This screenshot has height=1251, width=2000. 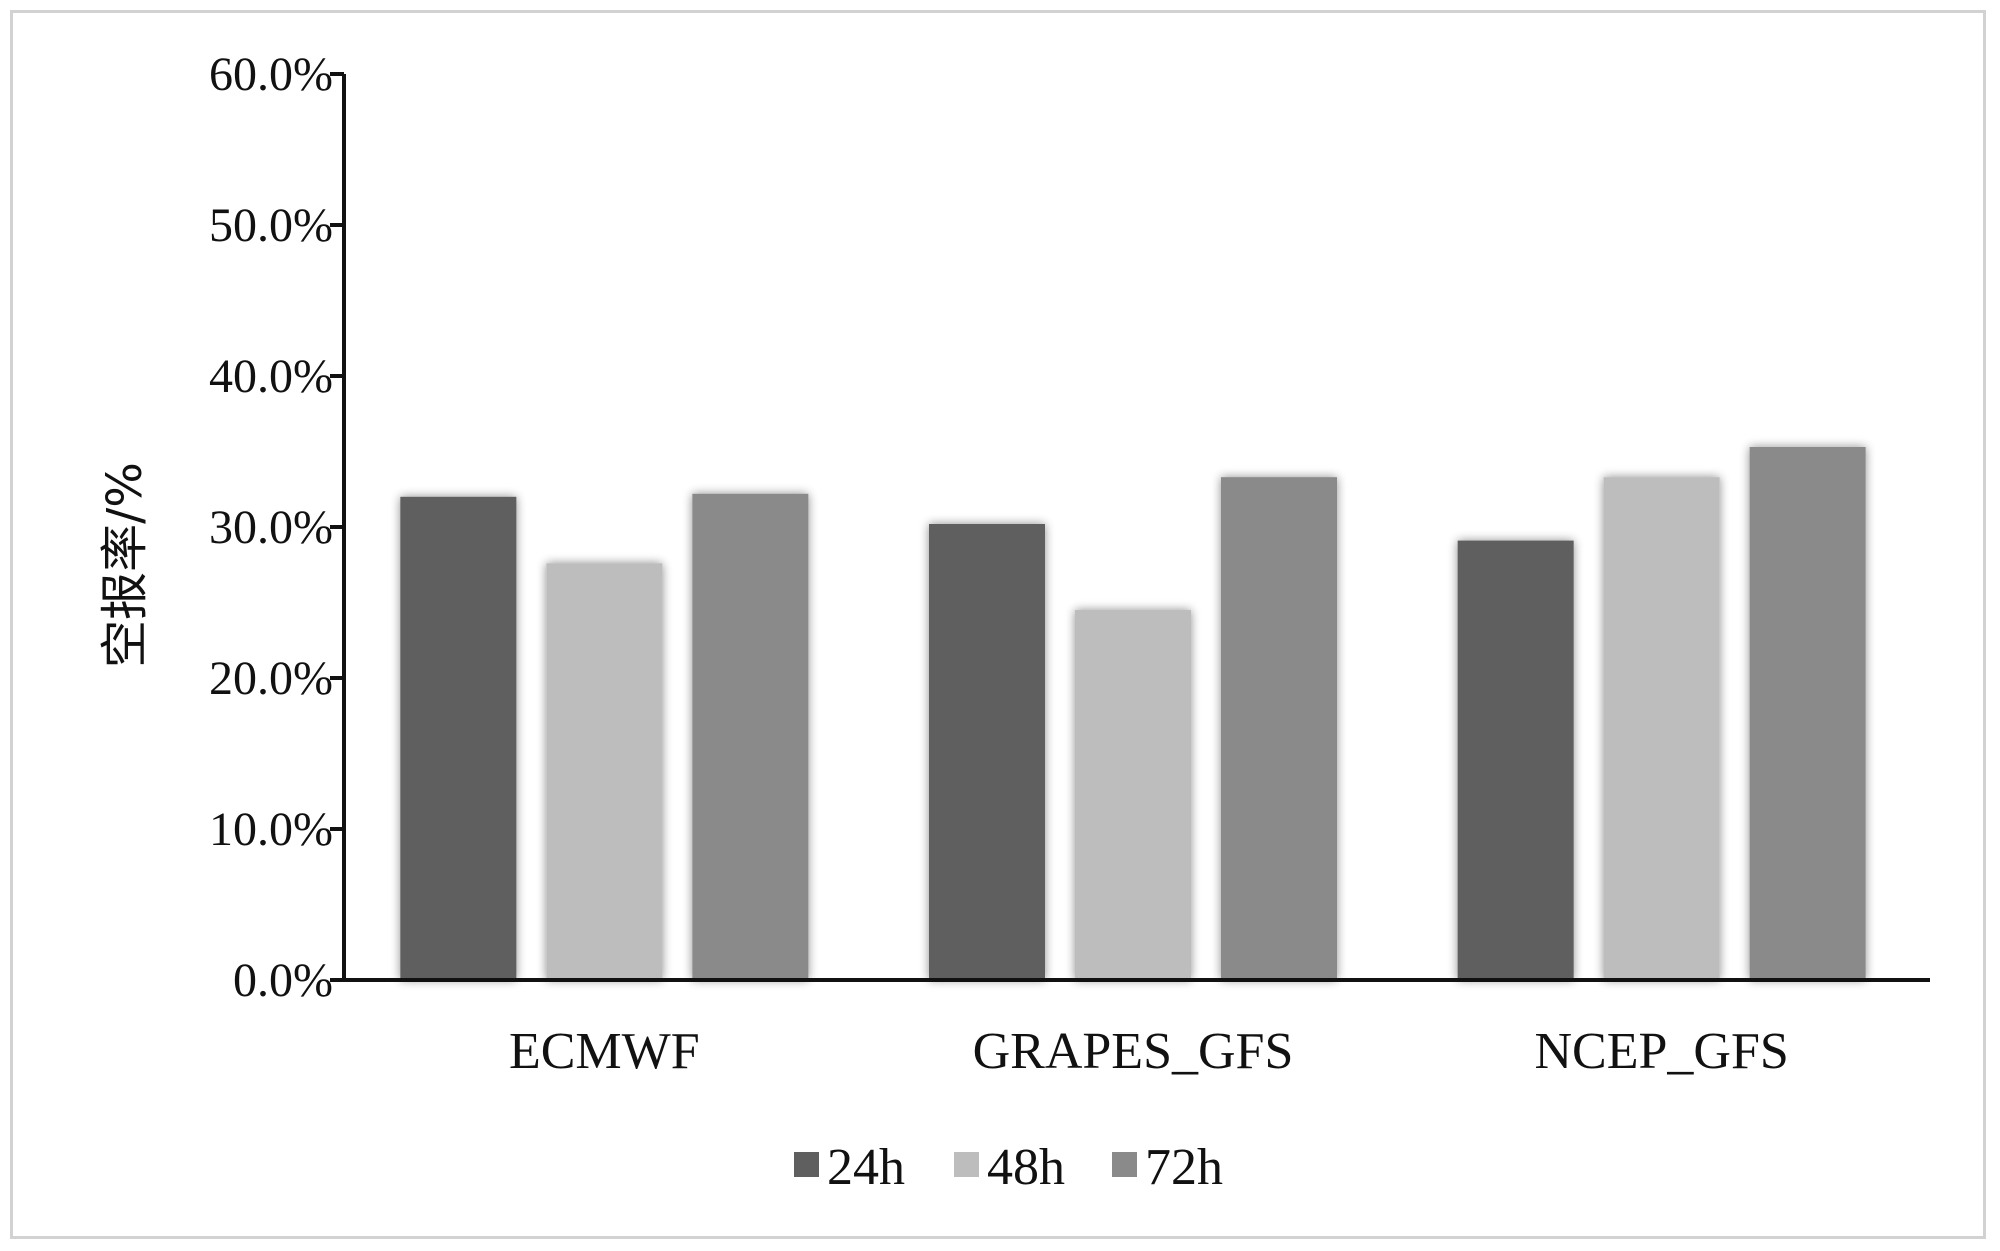 I want to click on legend-swatch-72h, so click(x=1124, y=1164).